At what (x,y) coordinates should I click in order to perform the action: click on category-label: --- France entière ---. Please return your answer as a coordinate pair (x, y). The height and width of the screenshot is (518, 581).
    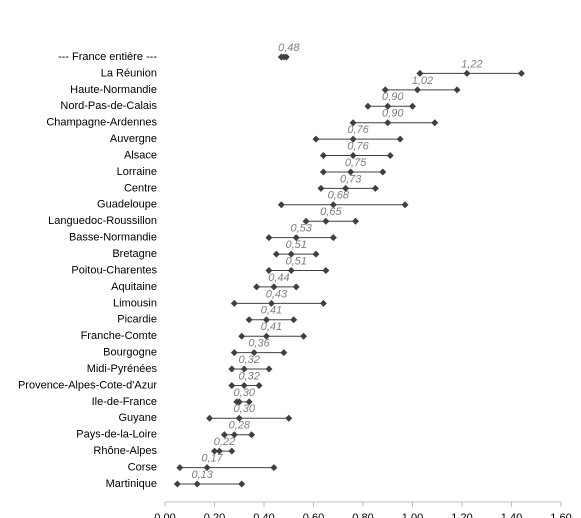
    Looking at the image, I should click on (107, 57).